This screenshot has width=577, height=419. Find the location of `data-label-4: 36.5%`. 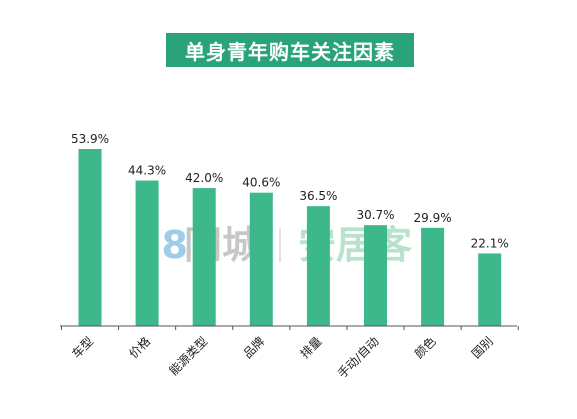

data-label-4: 36.5% is located at coordinates (318, 196).